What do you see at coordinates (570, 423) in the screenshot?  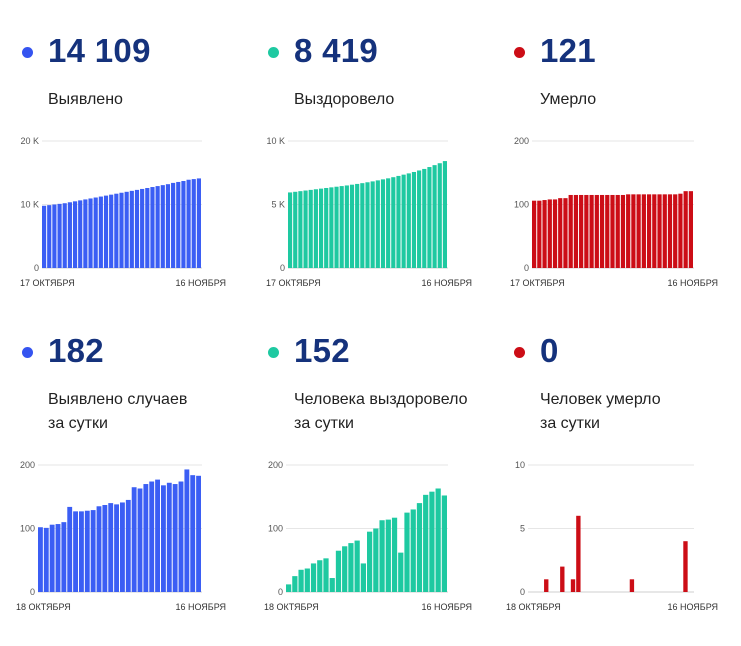 I see `deaths-daily-label-line2: за сутки` at bounding box center [570, 423].